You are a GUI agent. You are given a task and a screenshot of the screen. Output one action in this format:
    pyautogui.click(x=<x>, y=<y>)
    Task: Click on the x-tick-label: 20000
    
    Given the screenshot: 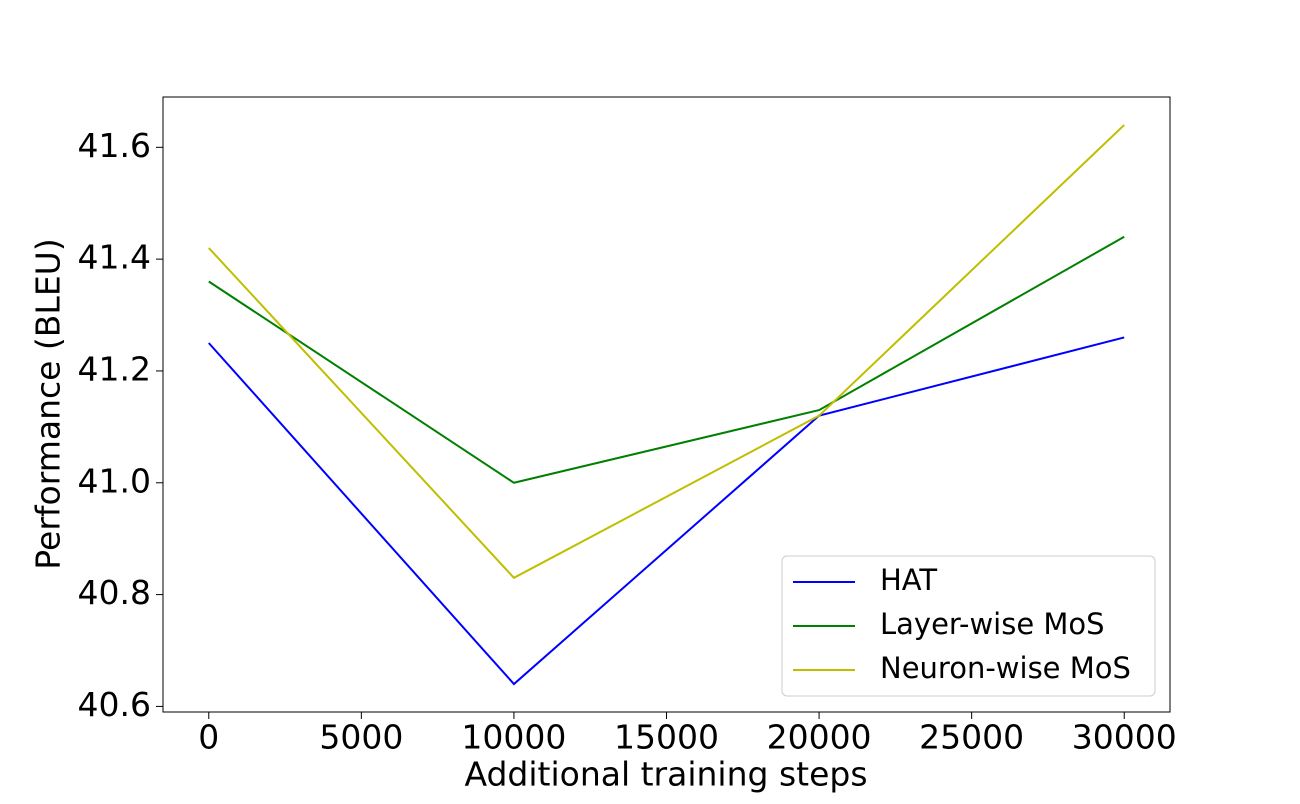 What is the action you would take?
    pyautogui.click(x=819, y=737)
    